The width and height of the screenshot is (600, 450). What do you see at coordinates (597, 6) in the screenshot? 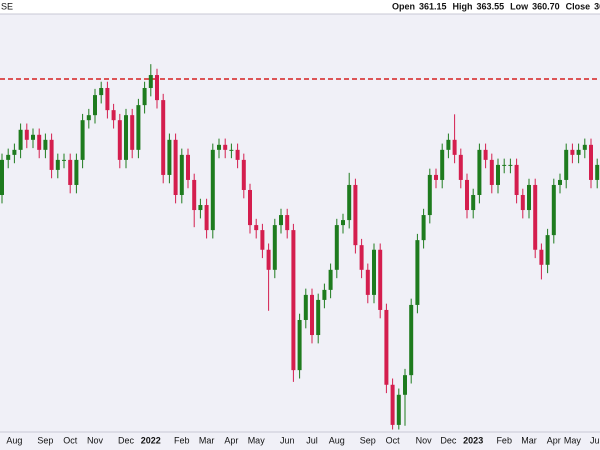
I see `ohlc-value: 36` at bounding box center [597, 6].